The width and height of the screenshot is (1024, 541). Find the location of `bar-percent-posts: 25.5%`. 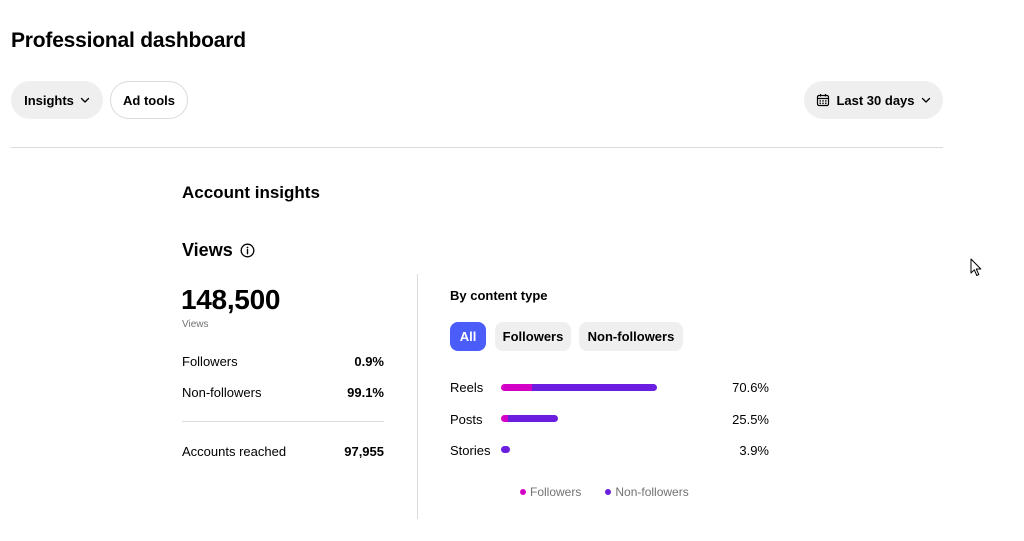

bar-percent-posts: 25.5% is located at coordinates (750, 419).